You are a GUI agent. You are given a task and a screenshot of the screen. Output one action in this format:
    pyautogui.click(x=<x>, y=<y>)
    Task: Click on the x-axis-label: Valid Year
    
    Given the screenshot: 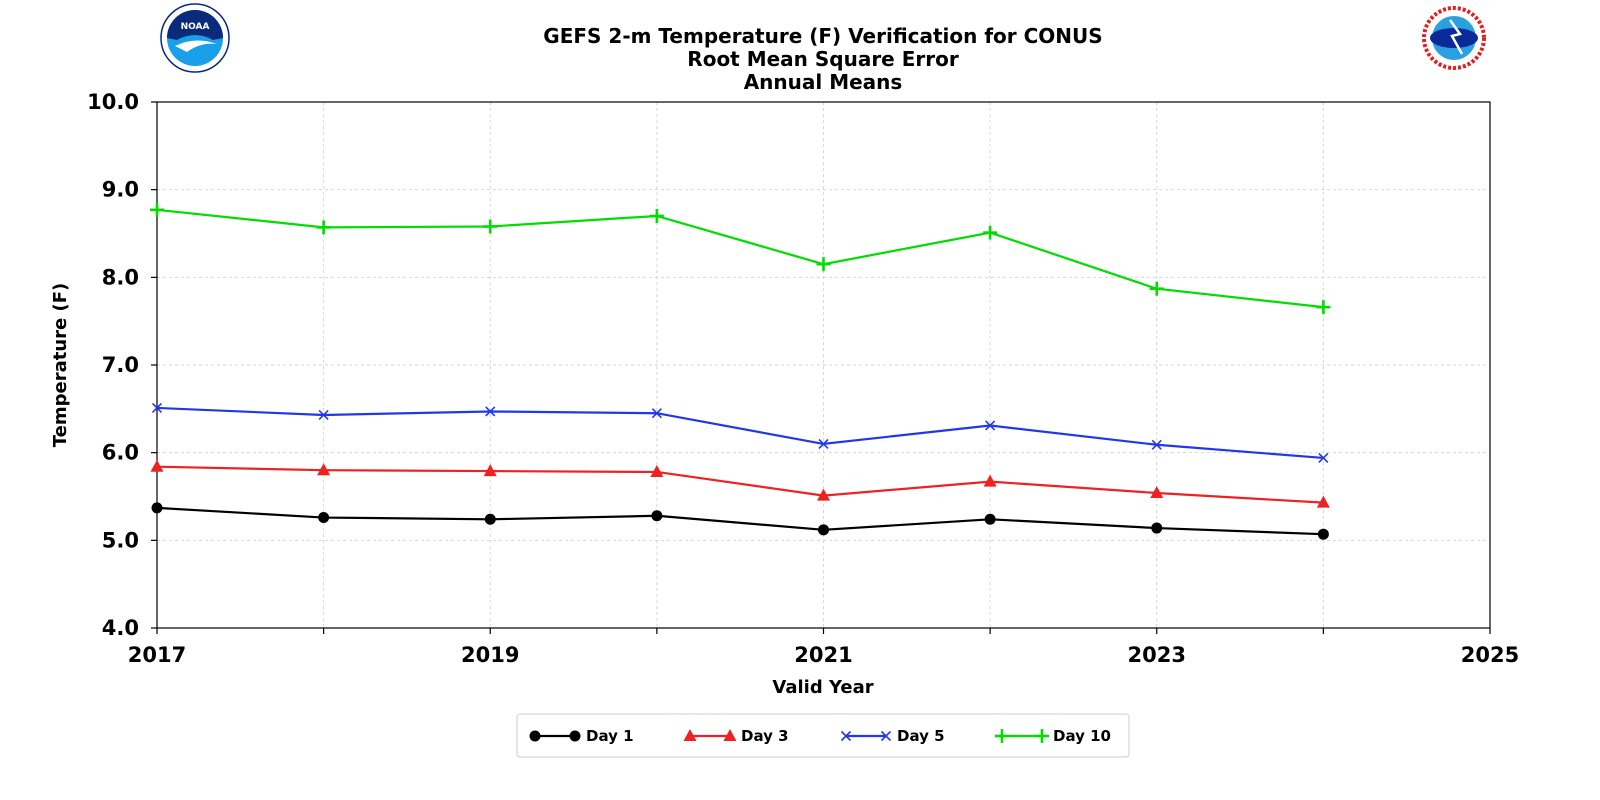 What is the action you would take?
    pyautogui.click(x=822, y=687)
    